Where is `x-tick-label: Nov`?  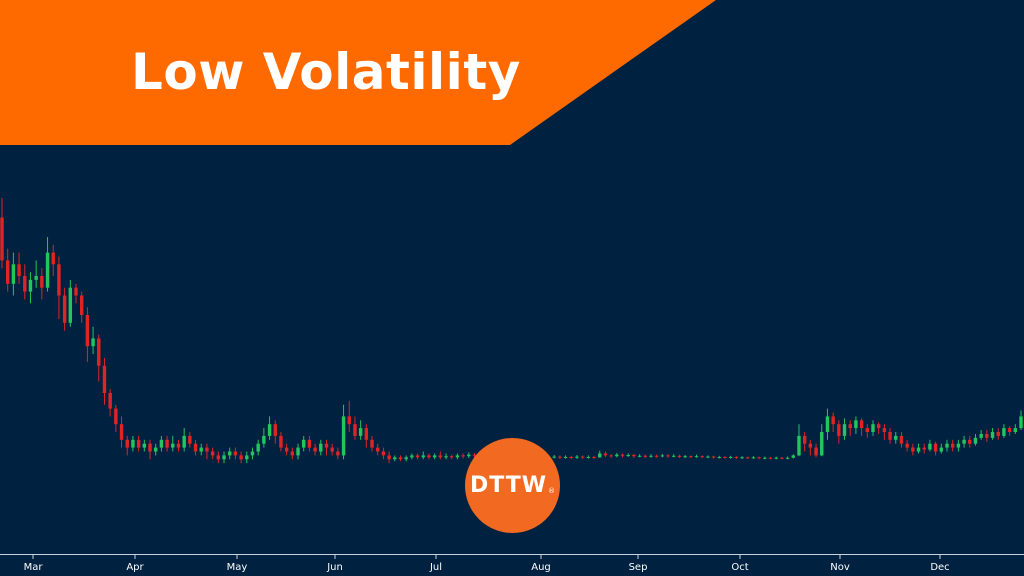 x-tick-label: Nov is located at coordinates (840, 567).